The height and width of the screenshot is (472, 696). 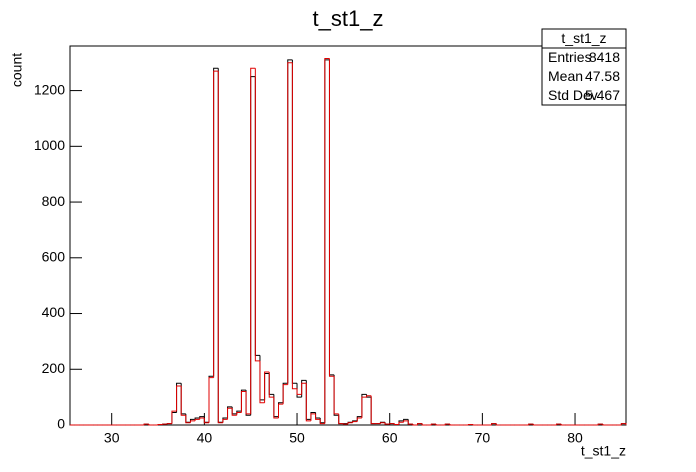 I want to click on stats-value: 47.58, so click(x=602, y=76).